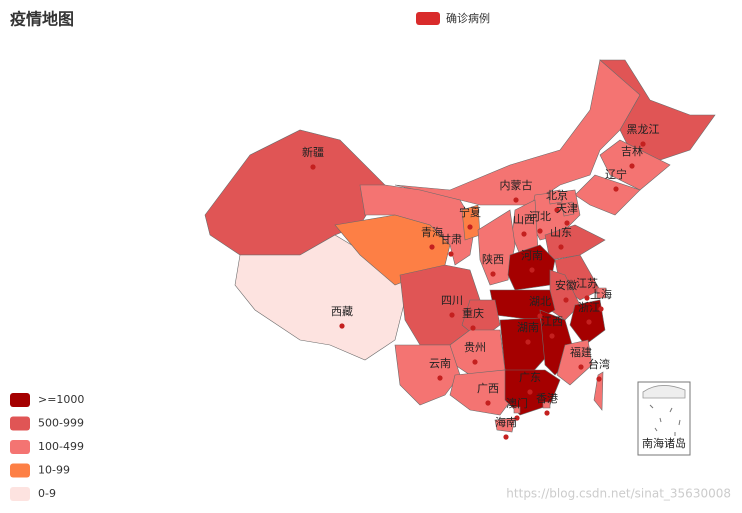  Describe the element at coordinates (517, 403) in the screenshot. I see `province-label: 澳门` at that location.